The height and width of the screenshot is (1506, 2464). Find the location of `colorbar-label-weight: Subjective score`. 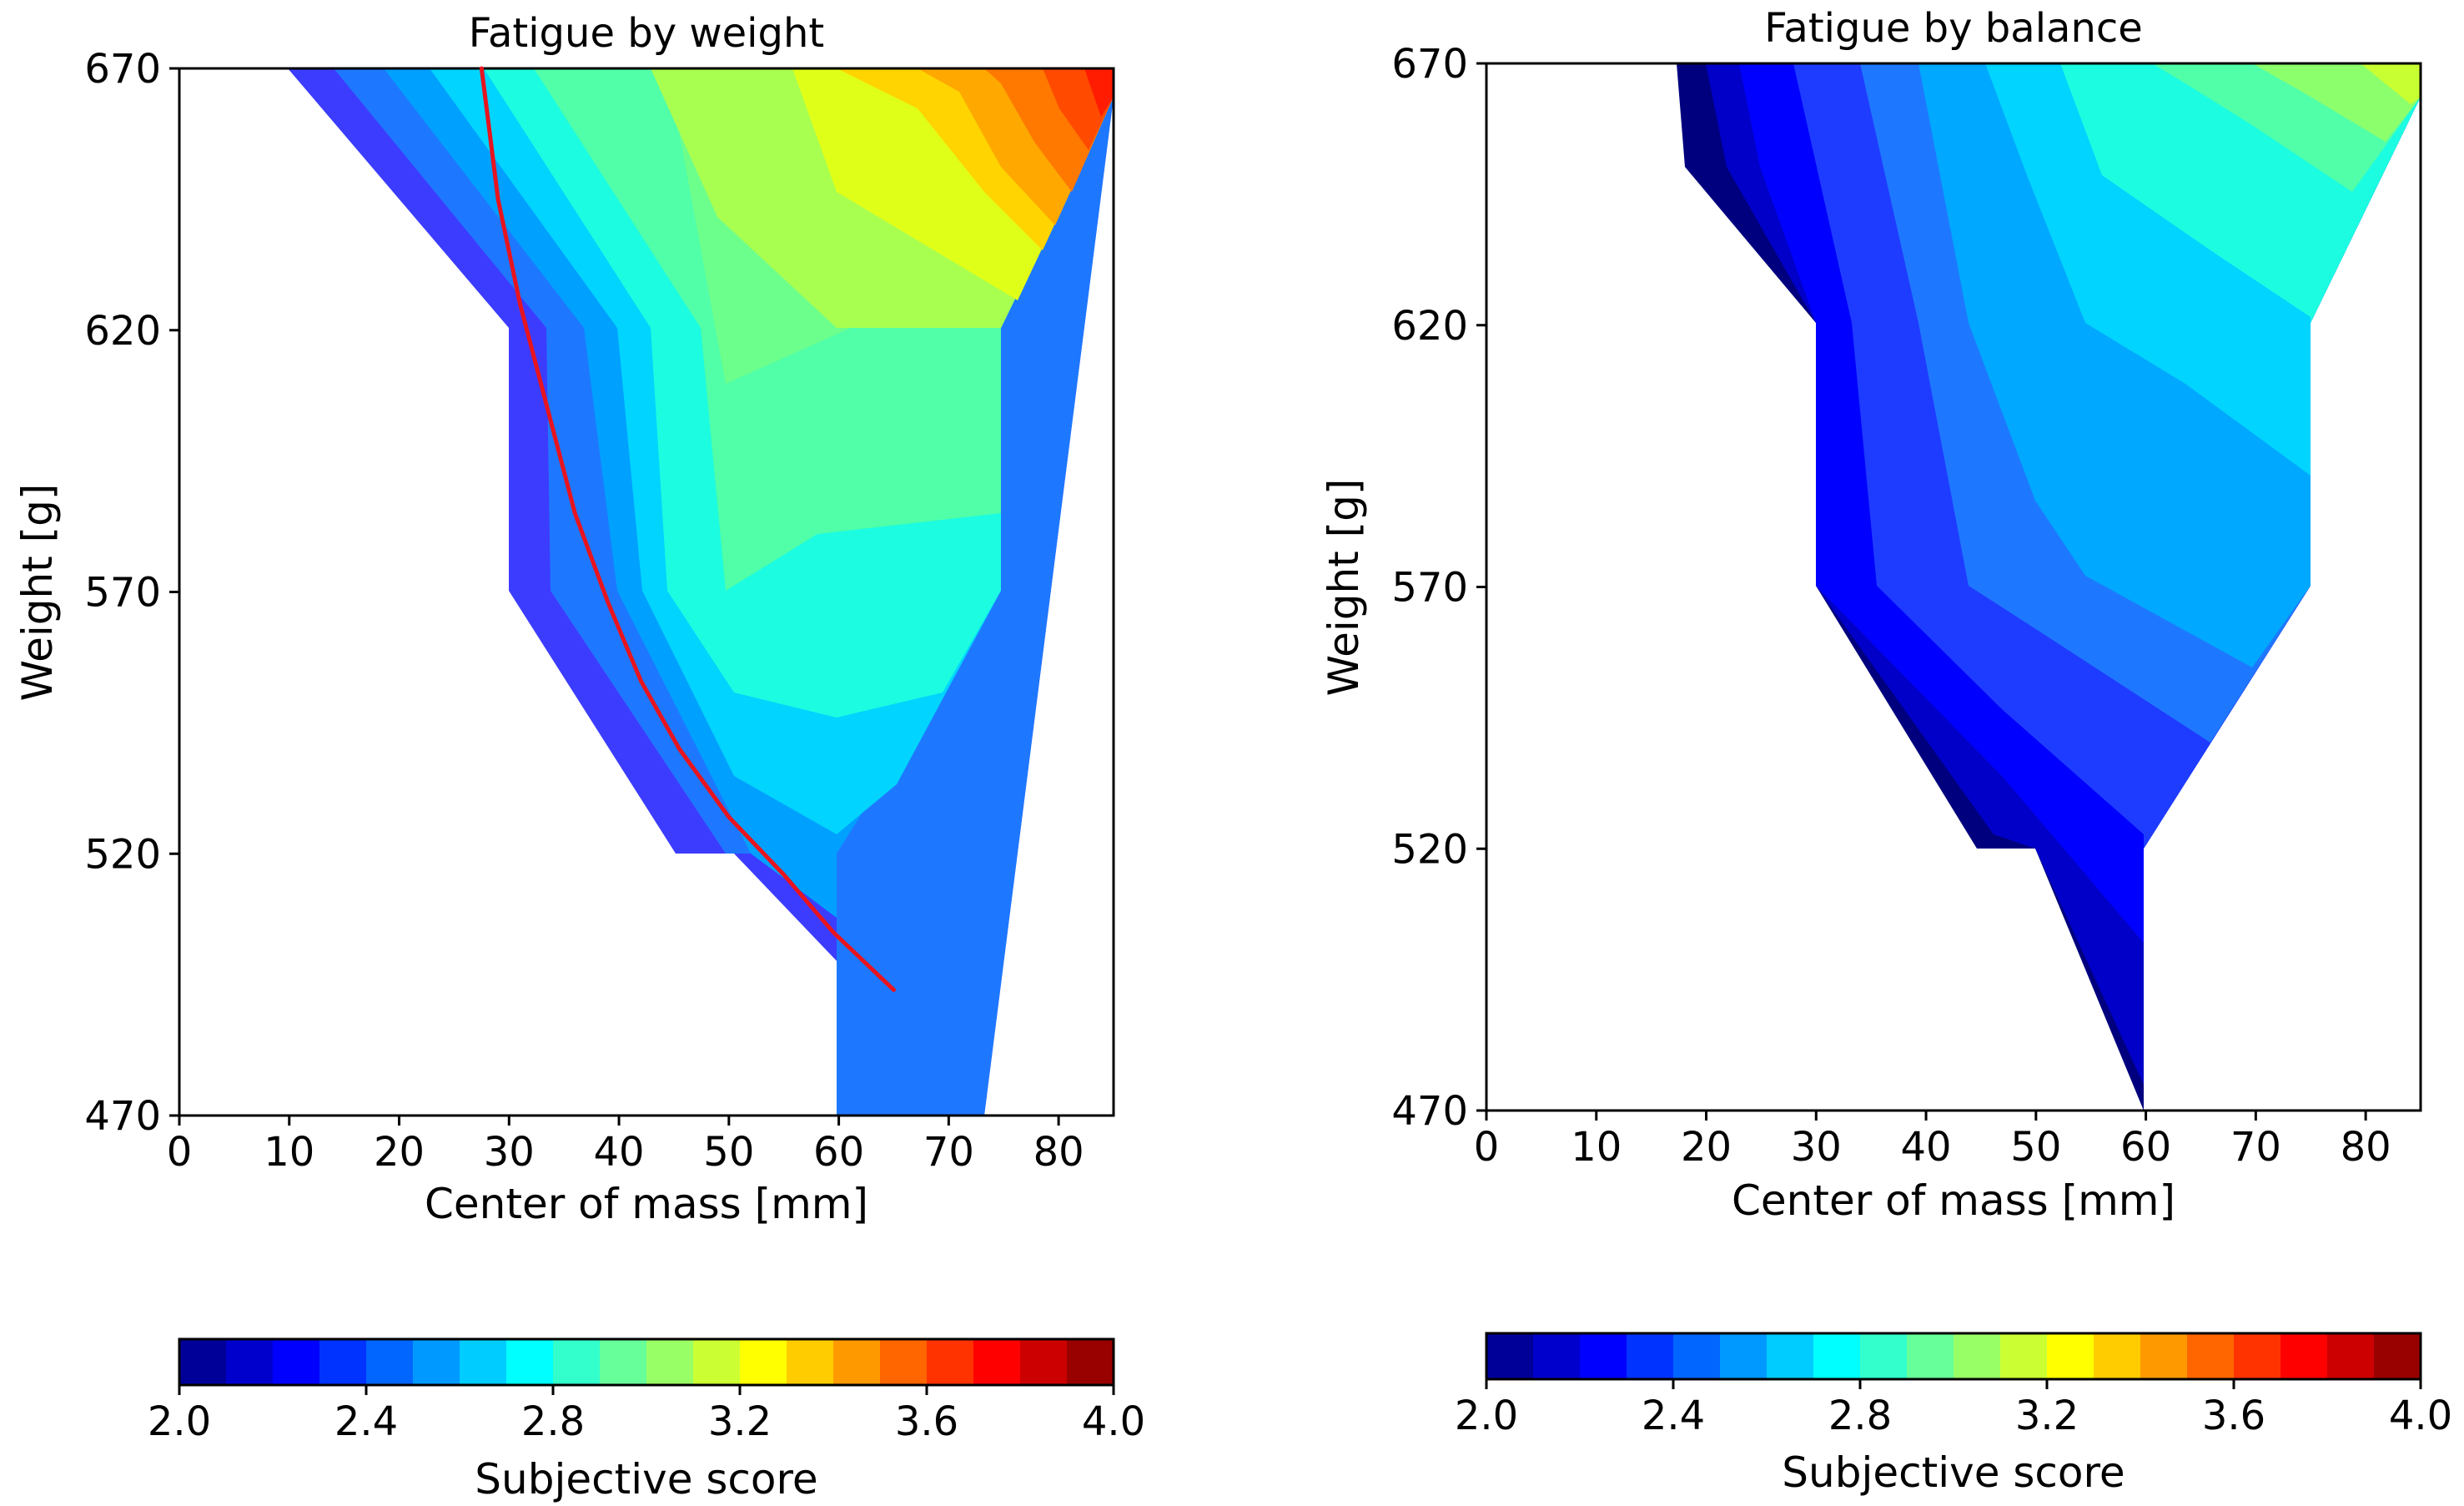

colorbar-label-weight: Subjective score is located at coordinates (646, 1479).